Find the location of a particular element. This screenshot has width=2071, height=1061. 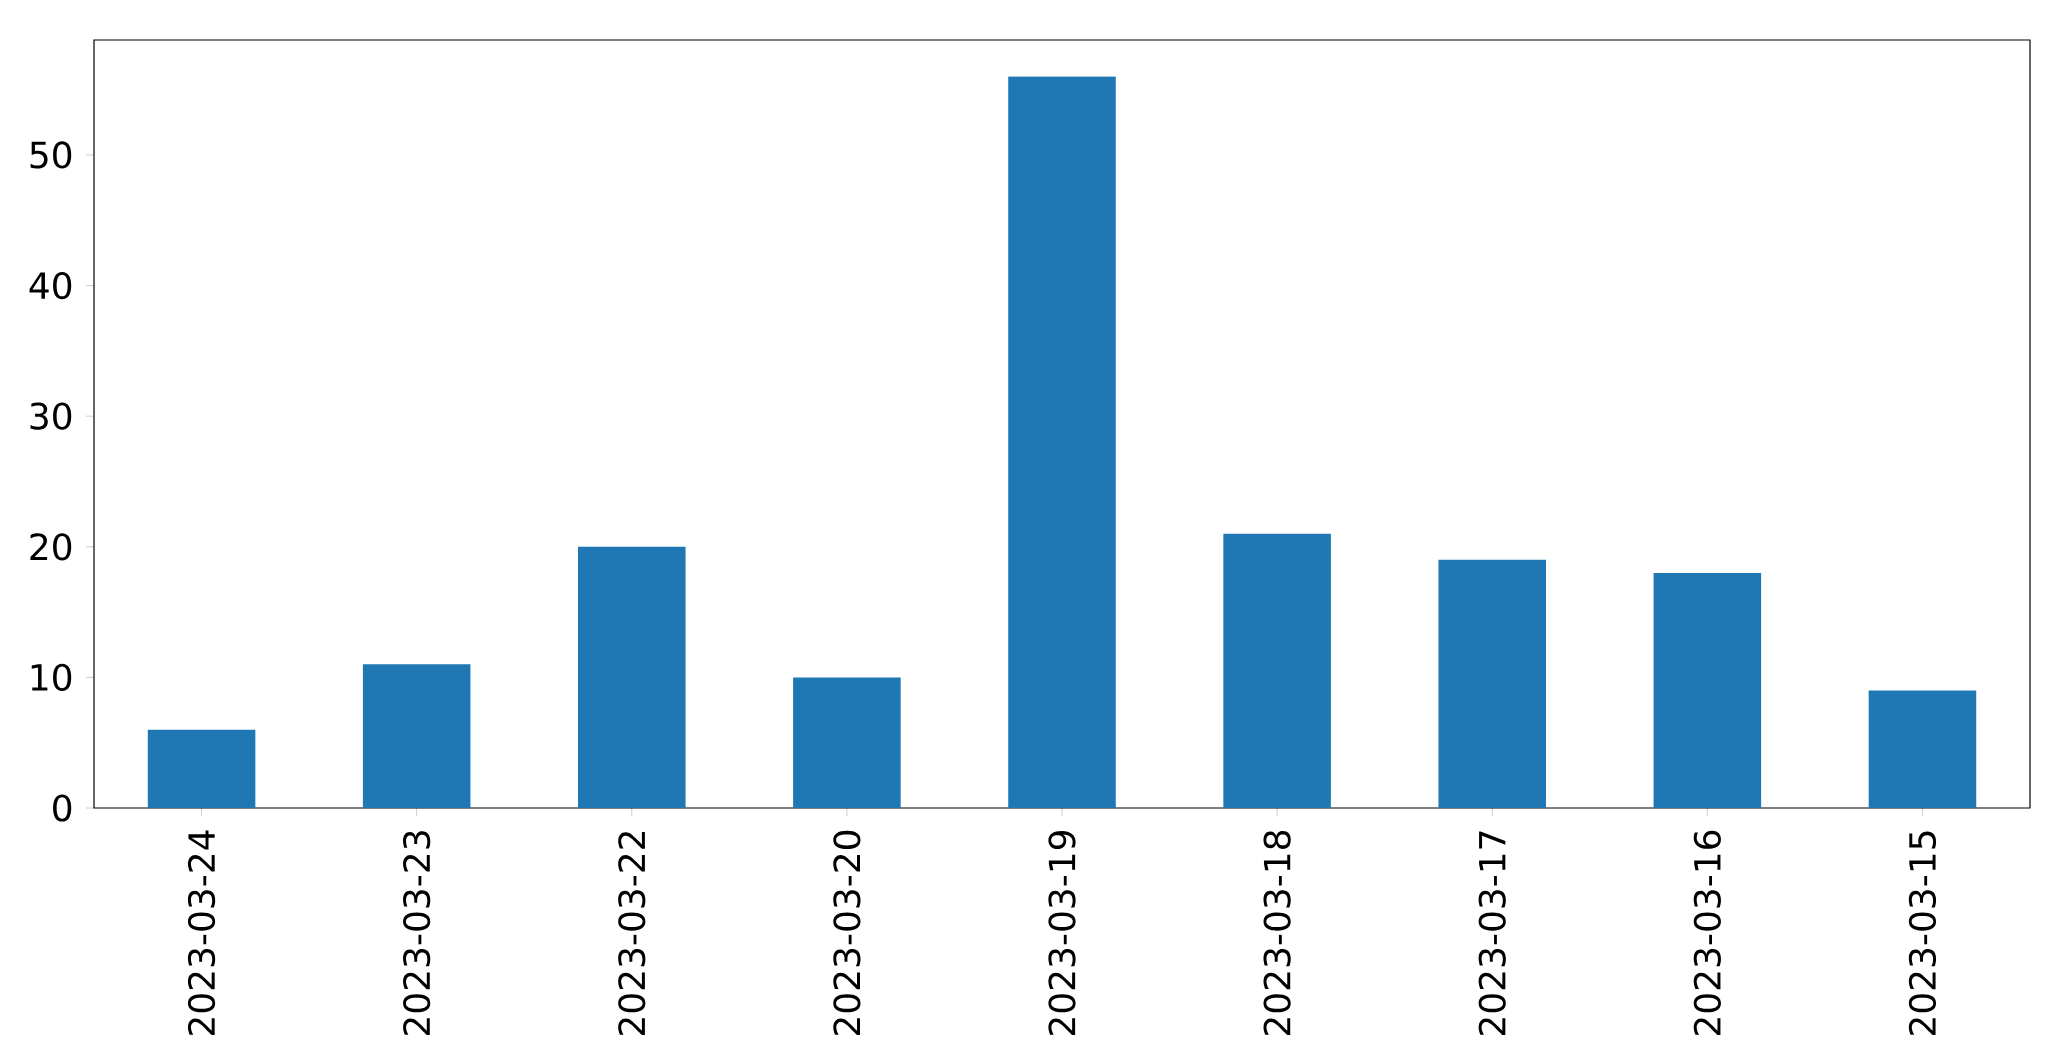

x-tick-label: 2023-03-24 is located at coordinates (201, 932).